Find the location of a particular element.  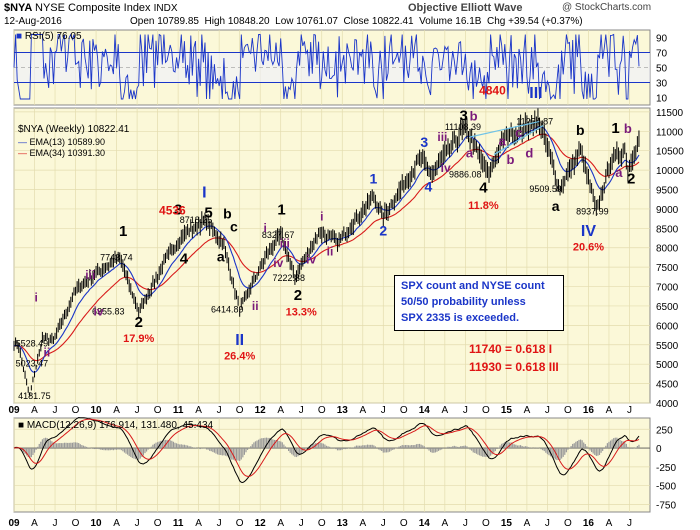

macd-histogram is located at coordinates (327, 449).